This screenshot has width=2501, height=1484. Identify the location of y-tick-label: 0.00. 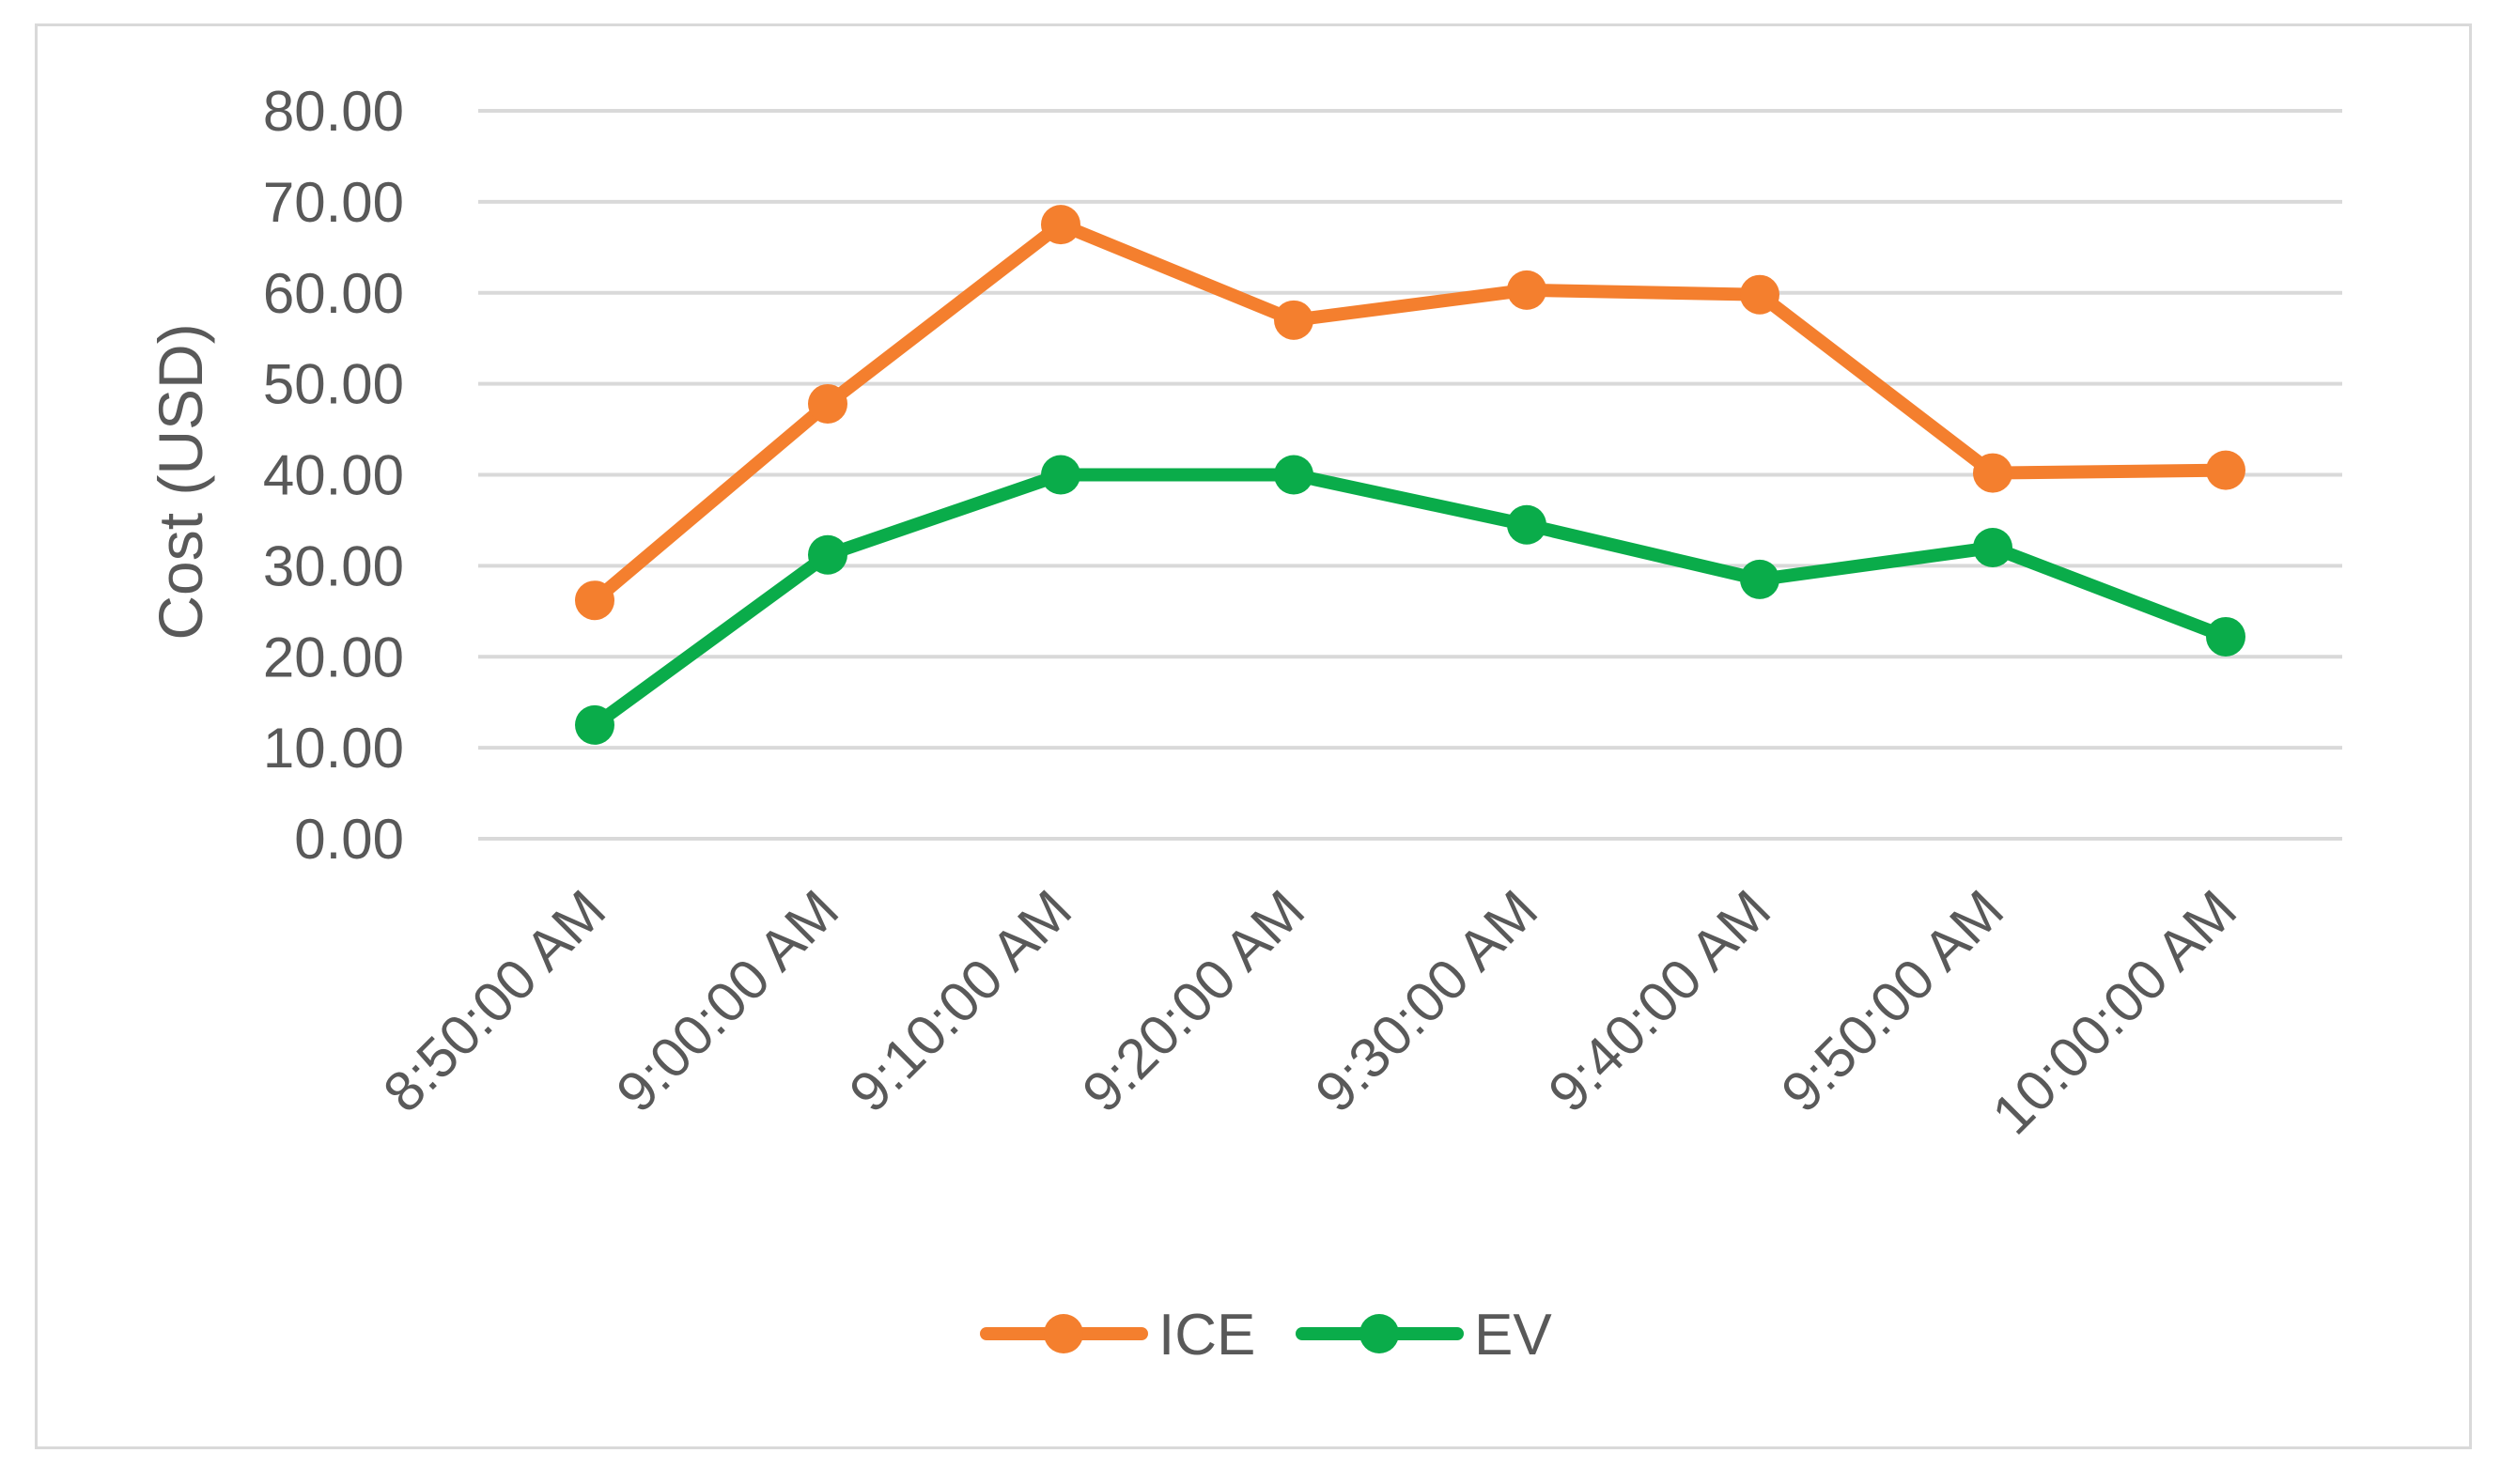
(349, 839).